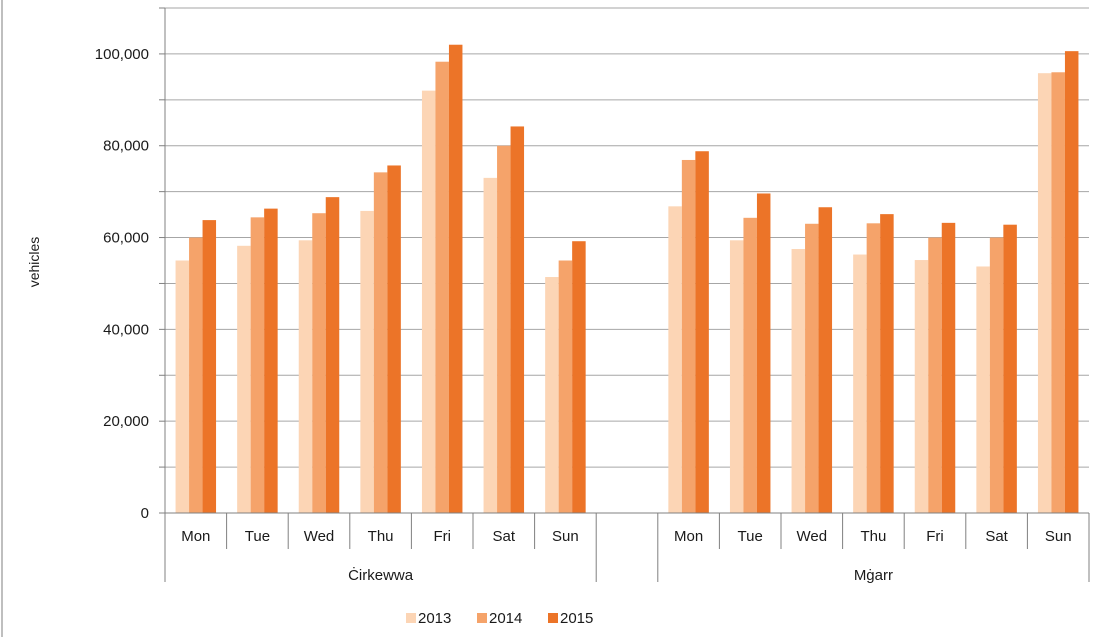 This screenshot has width=1094, height=637. Describe the element at coordinates (482, 618) in the screenshot. I see `legend-swatch-2014` at that location.